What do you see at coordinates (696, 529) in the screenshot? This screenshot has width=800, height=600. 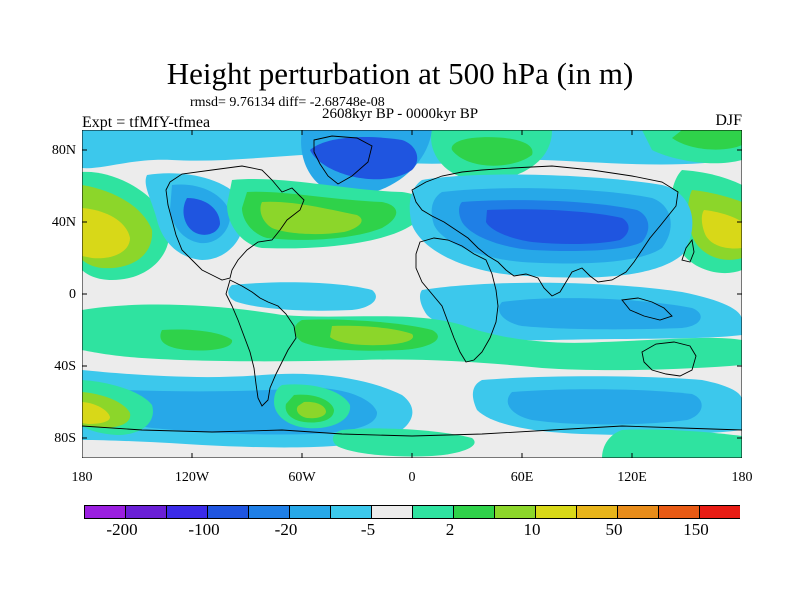 I see `colorbar-label: 150` at bounding box center [696, 529].